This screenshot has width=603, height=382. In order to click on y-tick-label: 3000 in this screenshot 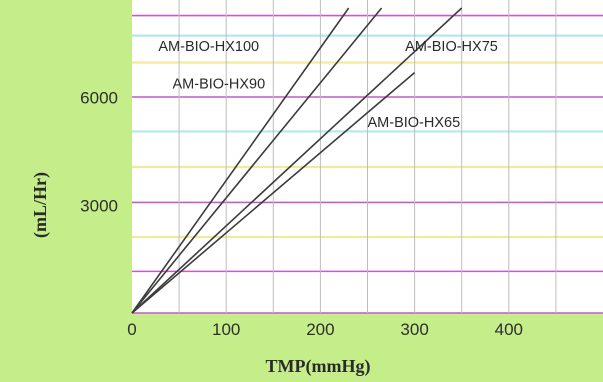, I will do `click(99, 205)`.